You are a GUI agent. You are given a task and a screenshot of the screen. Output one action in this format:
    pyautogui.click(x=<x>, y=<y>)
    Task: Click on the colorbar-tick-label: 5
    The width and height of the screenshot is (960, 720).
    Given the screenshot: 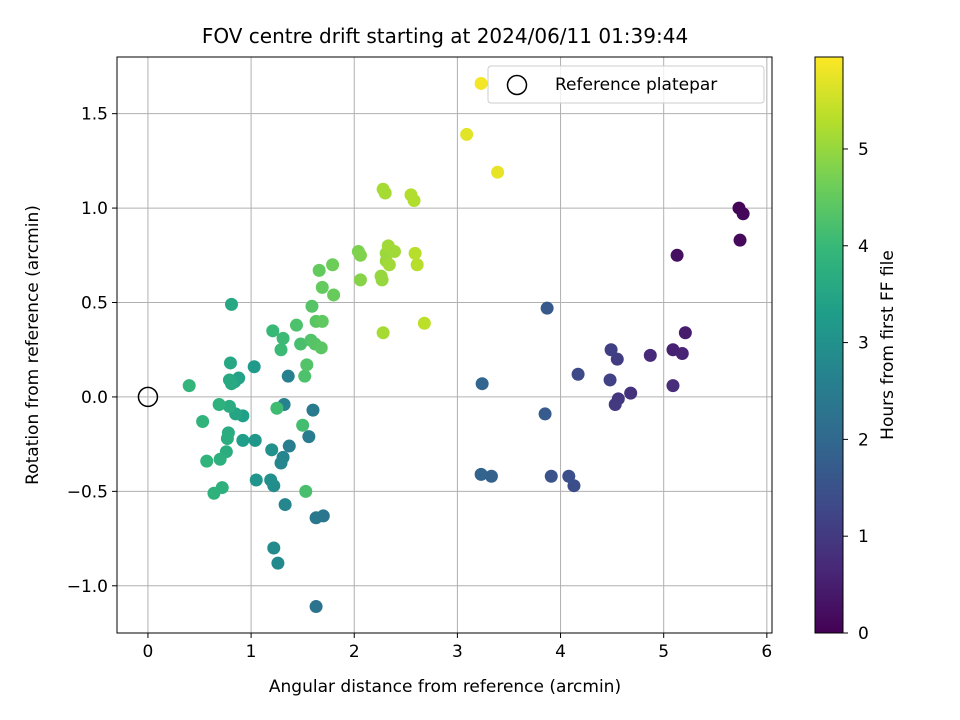 What is the action you would take?
    pyautogui.click(x=863, y=150)
    